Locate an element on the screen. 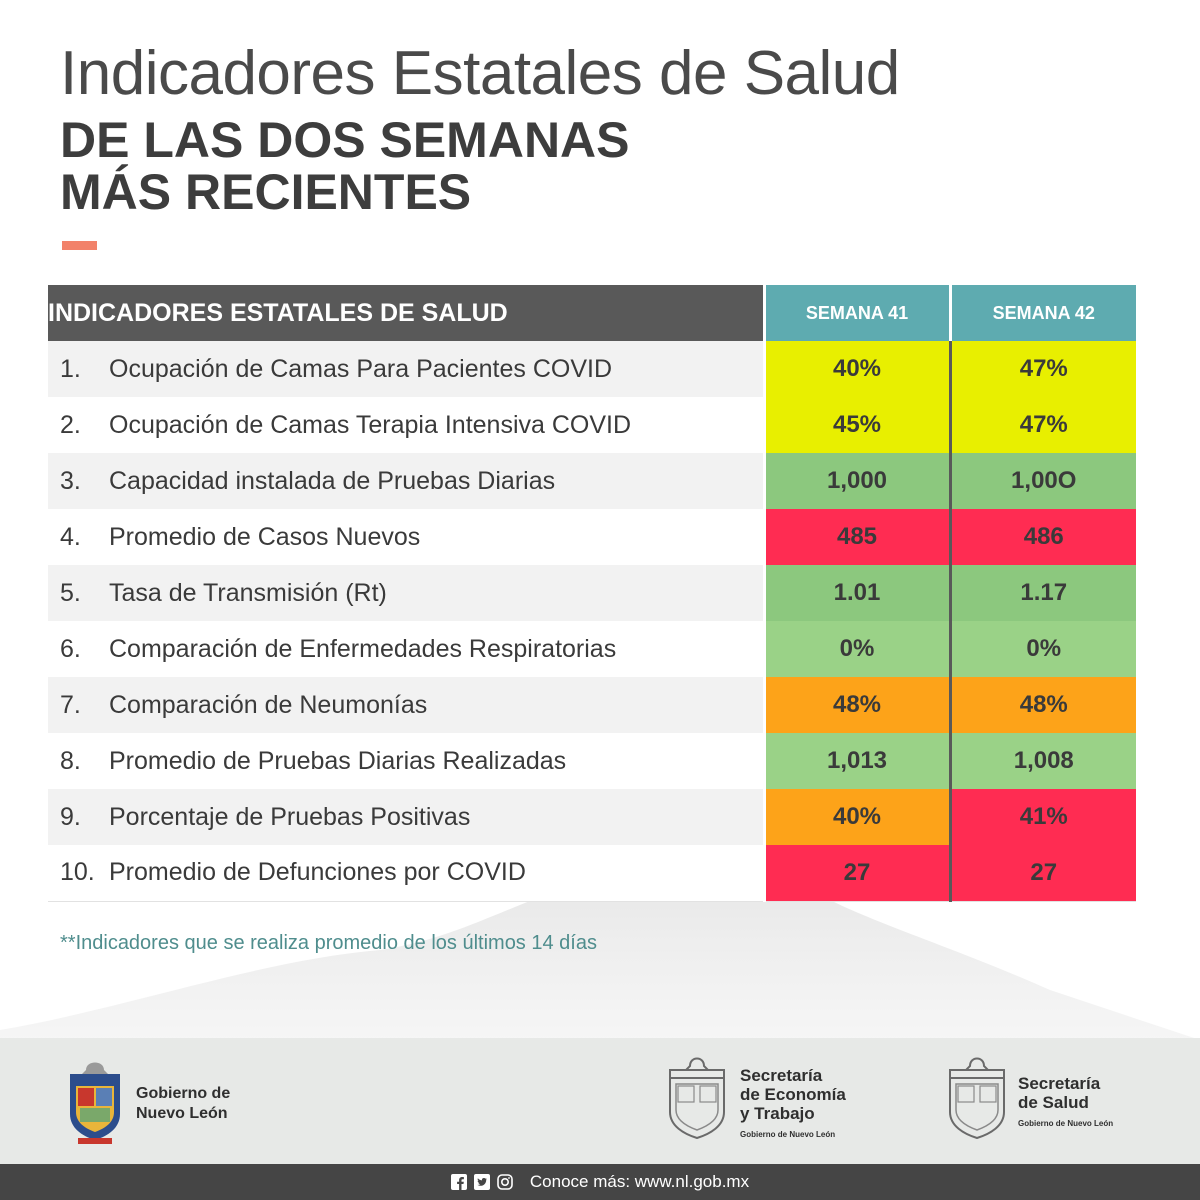 This screenshot has width=1200, height=1200. indicator-number: 9. is located at coordinates (70, 816).